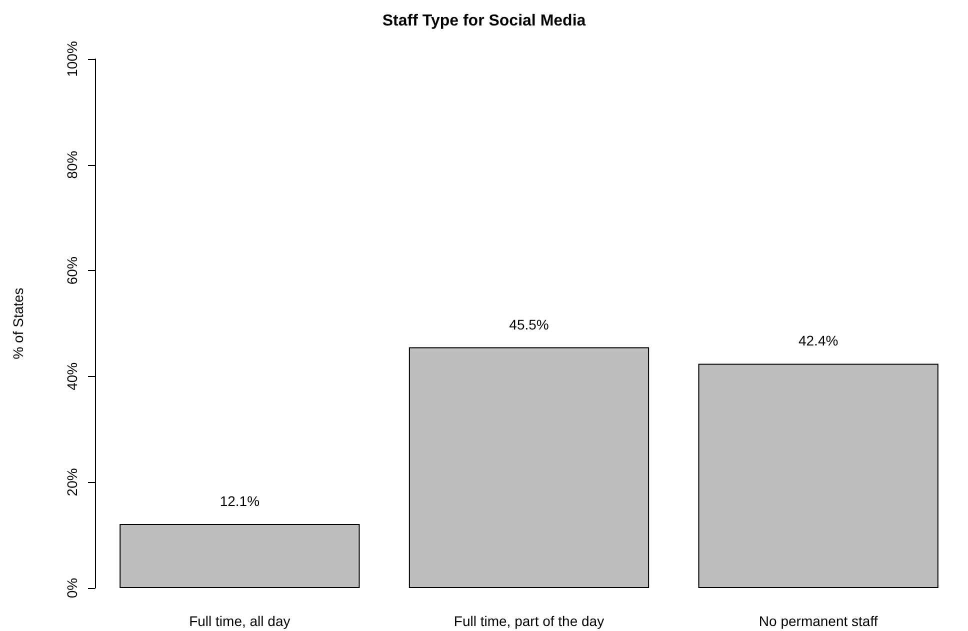 This screenshot has height=631, width=968. I want to click on x-tick-label: Full time, part of the day, so click(529, 621).